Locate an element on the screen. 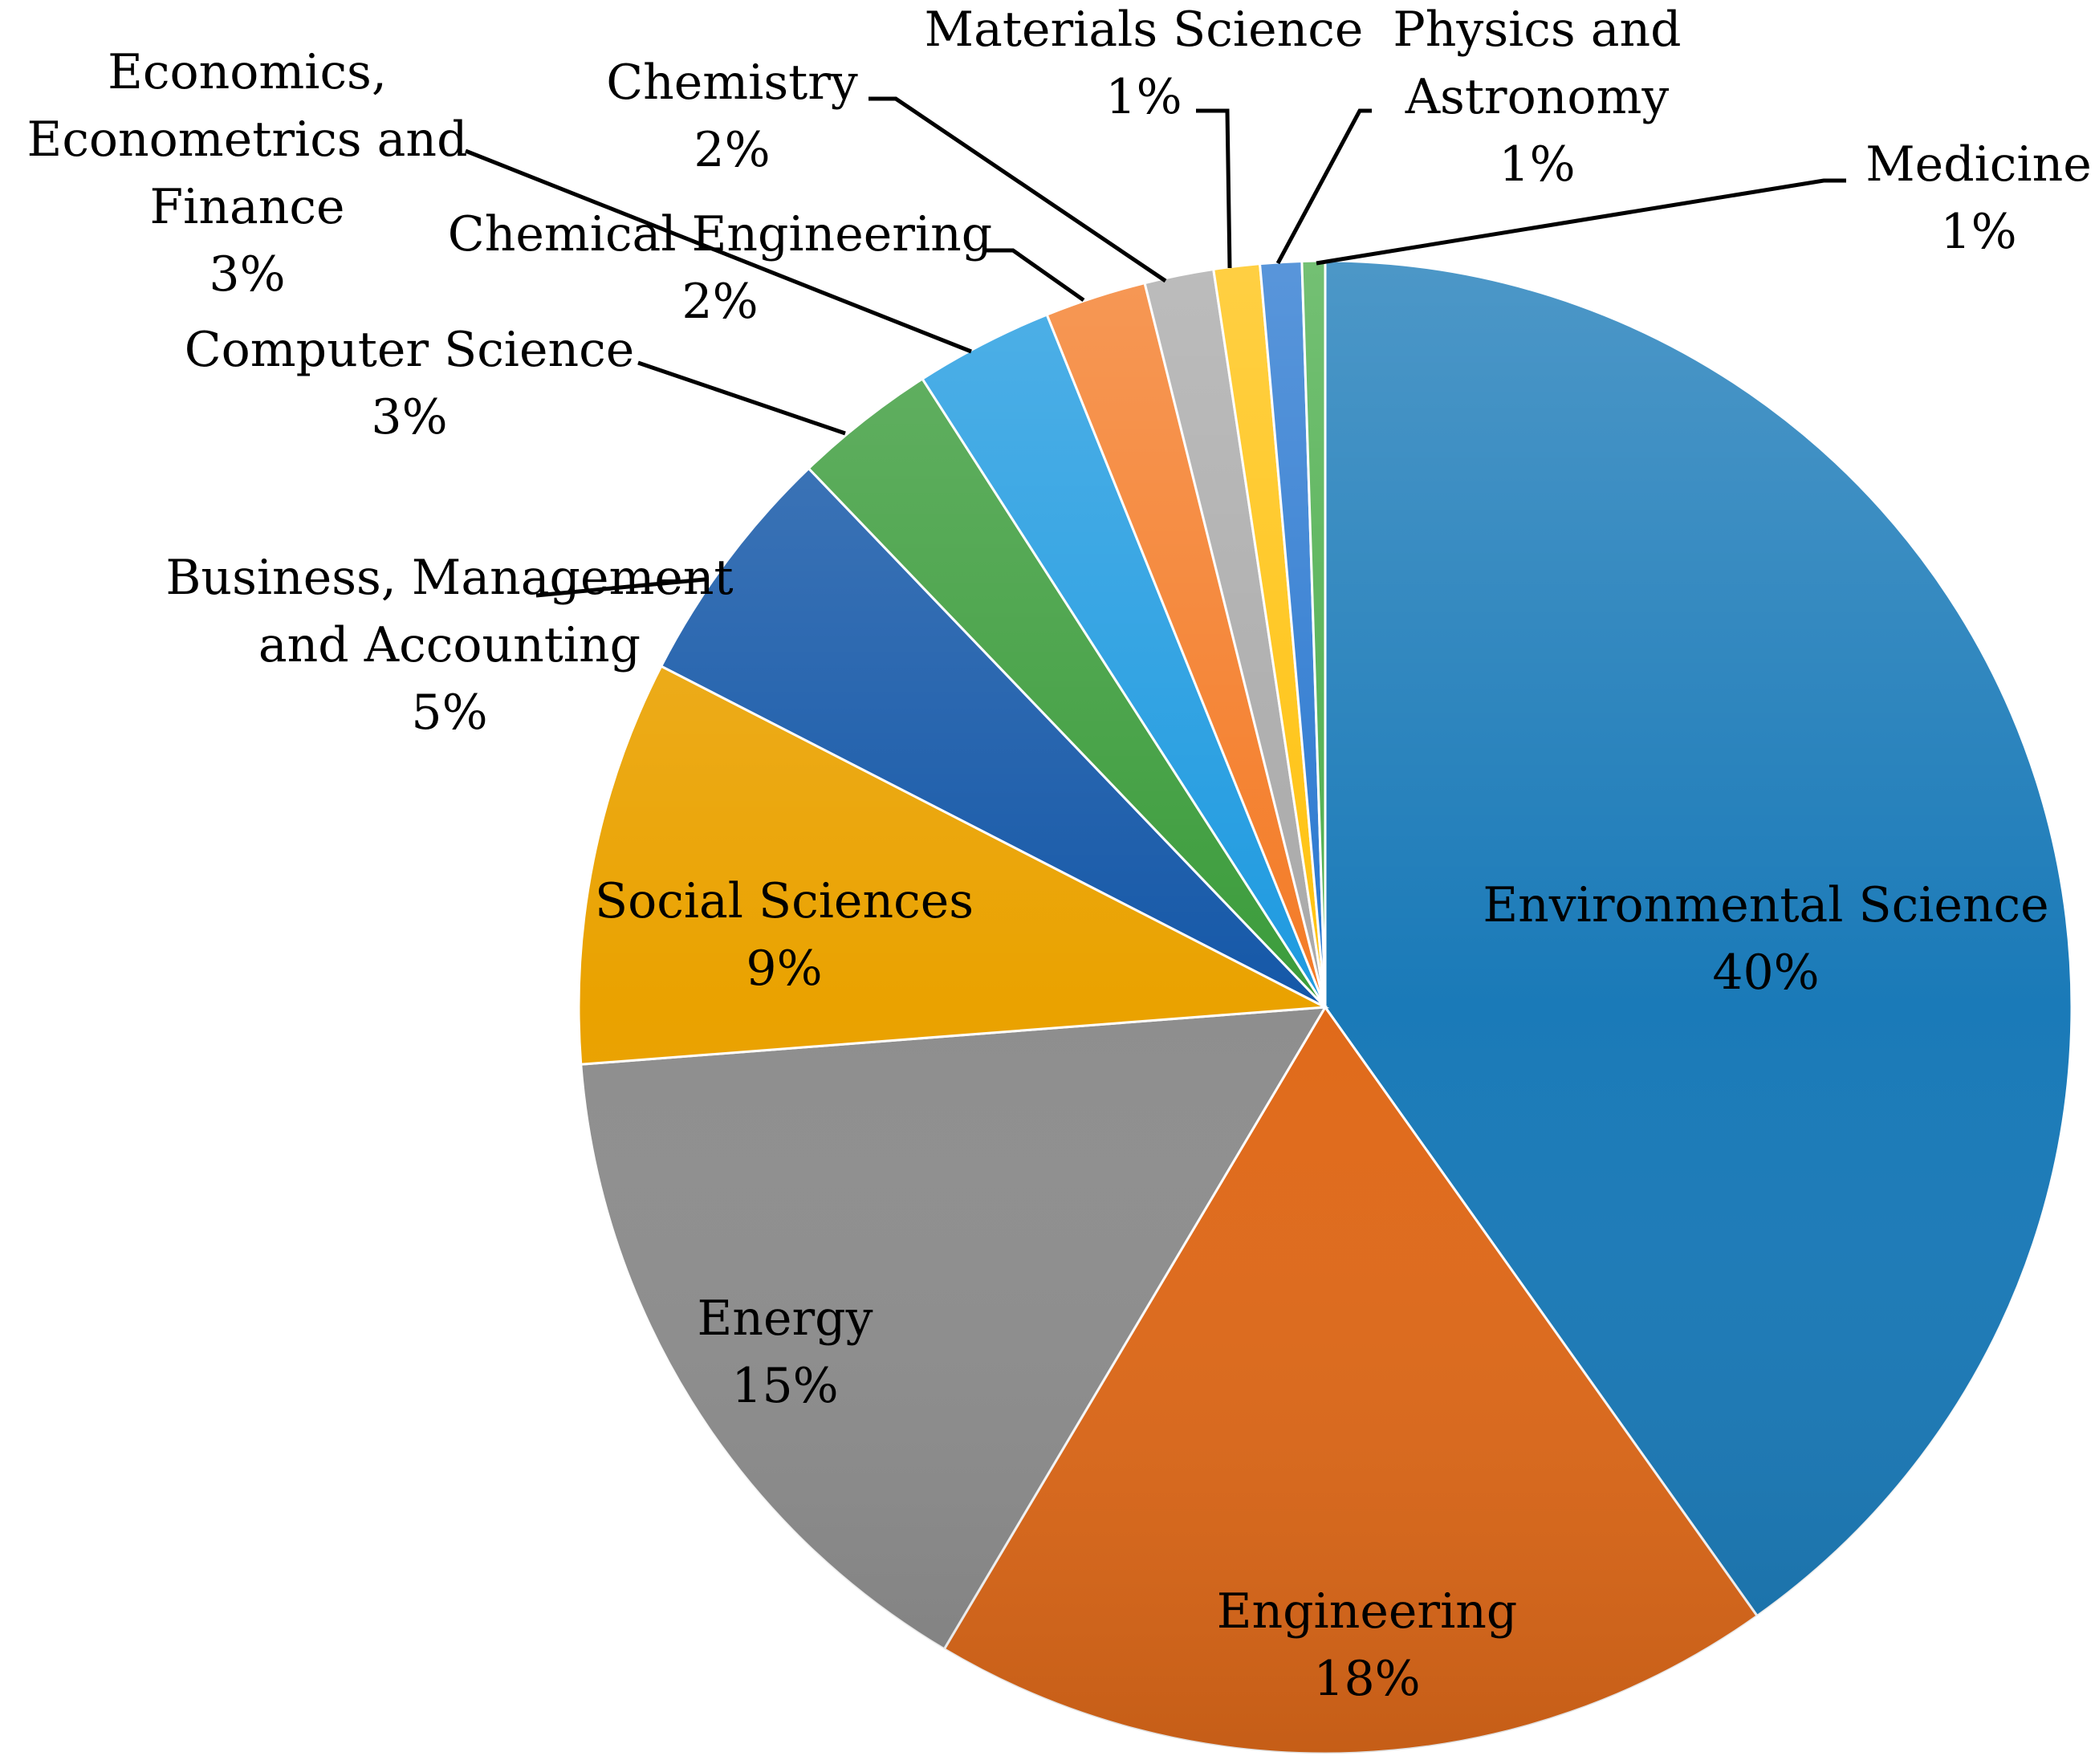 Image resolution: width=2095 pixels, height=1764 pixels. slice-category-environmental-science: Environmental Science is located at coordinates (1766, 905).